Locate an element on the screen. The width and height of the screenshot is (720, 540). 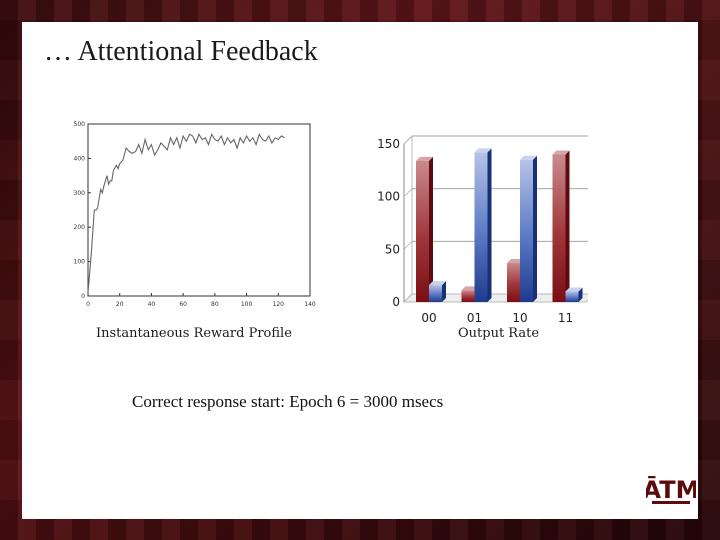
y-tick-label: 200 is located at coordinates (80, 227).